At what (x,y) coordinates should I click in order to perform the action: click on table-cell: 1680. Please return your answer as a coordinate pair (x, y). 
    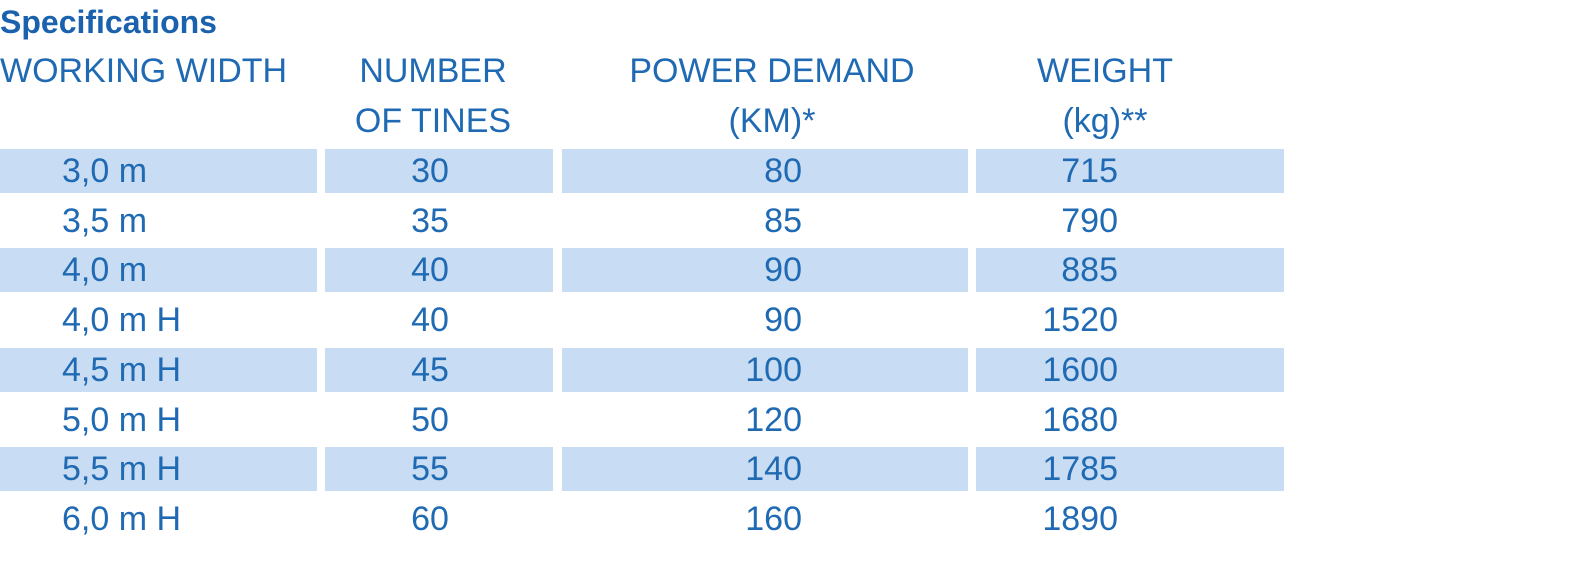
    Looking at the image, I should click on (1080, 419).